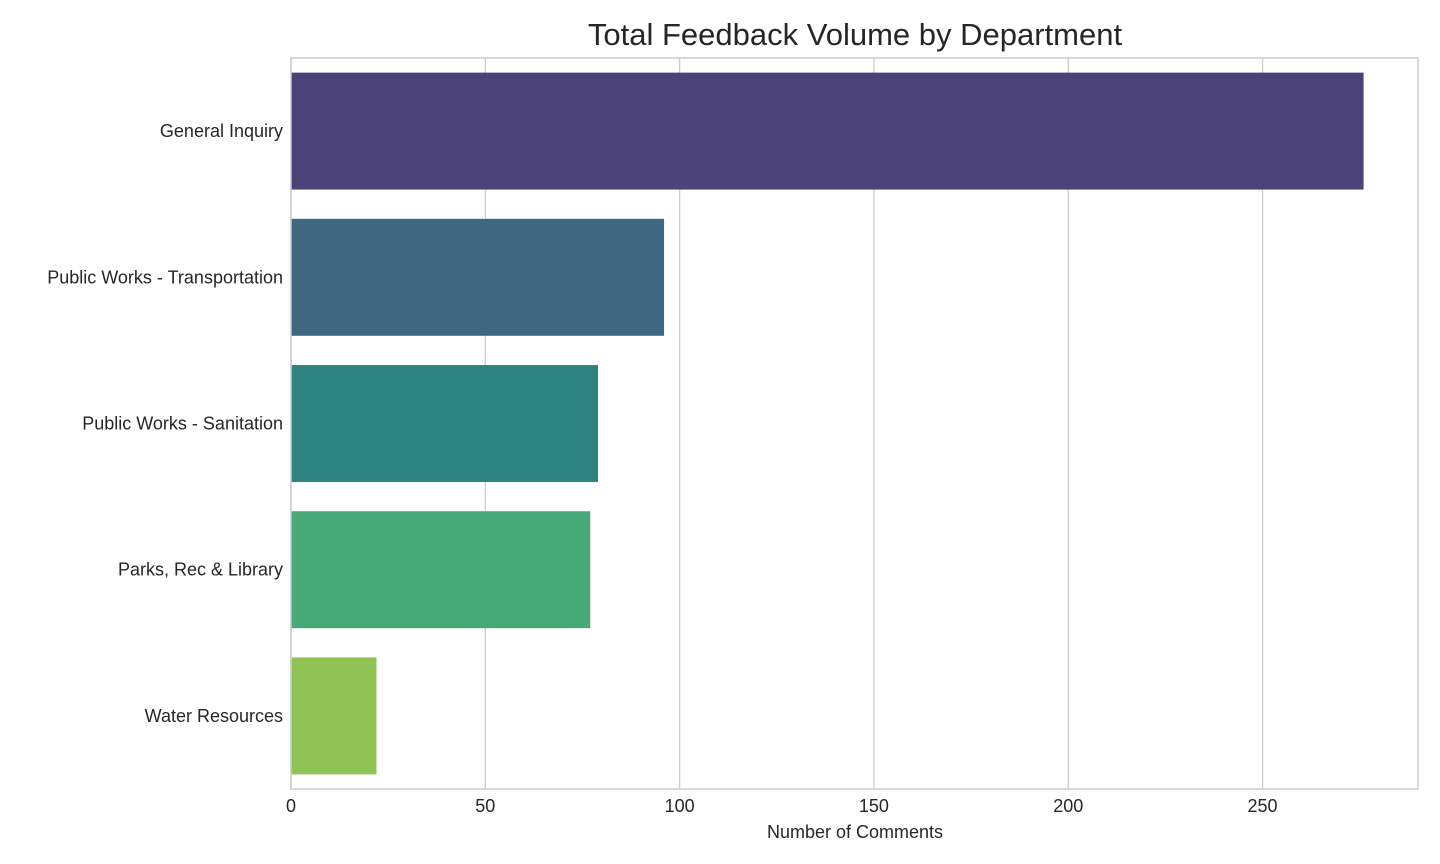  I want to click on x-tick-label: 150, so click(874, 806).